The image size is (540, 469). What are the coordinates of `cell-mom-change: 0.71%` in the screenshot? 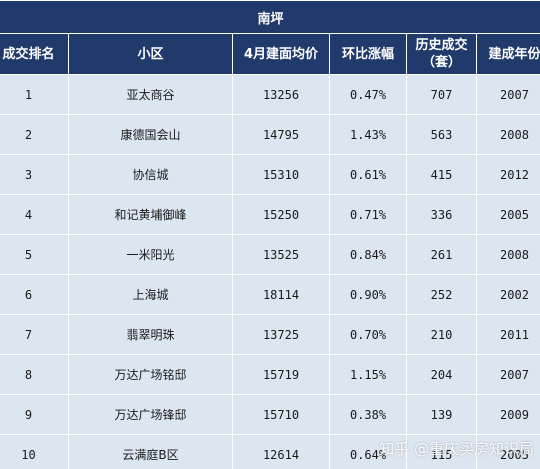 It's located at (368, 214).